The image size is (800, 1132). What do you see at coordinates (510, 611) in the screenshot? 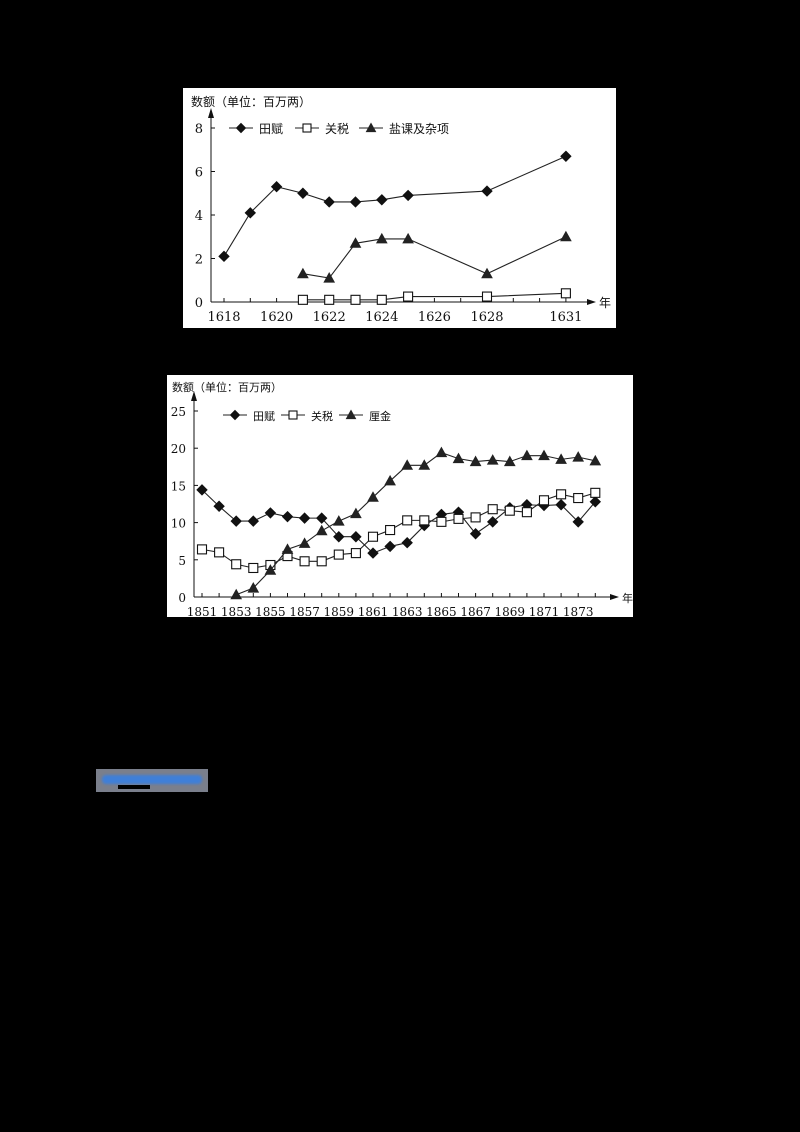
I see `x-tick-label: 1869` at bounding box center [510, 611].